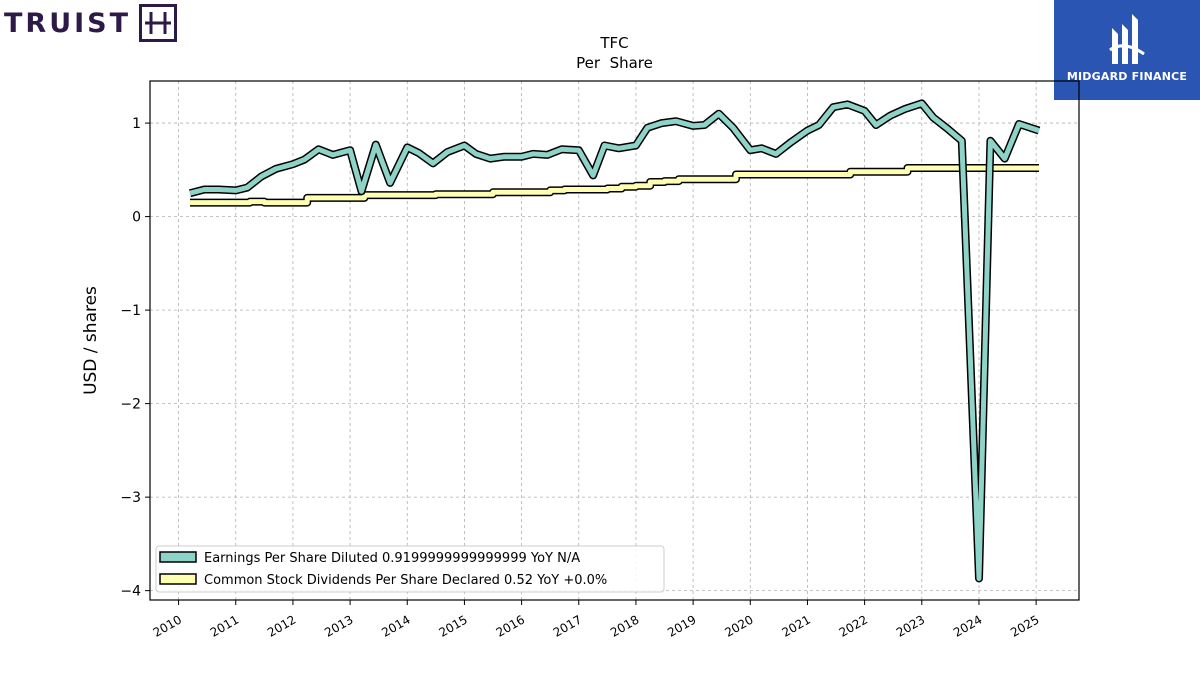  What do you see at coordinates (624, 625) in the screenshot?
I see `x-tick-label: 2018` at bounding box center [624, 625].